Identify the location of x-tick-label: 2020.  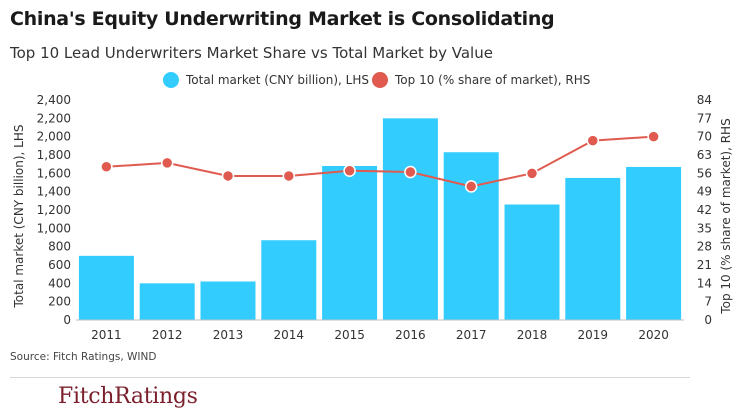
(653, 335).